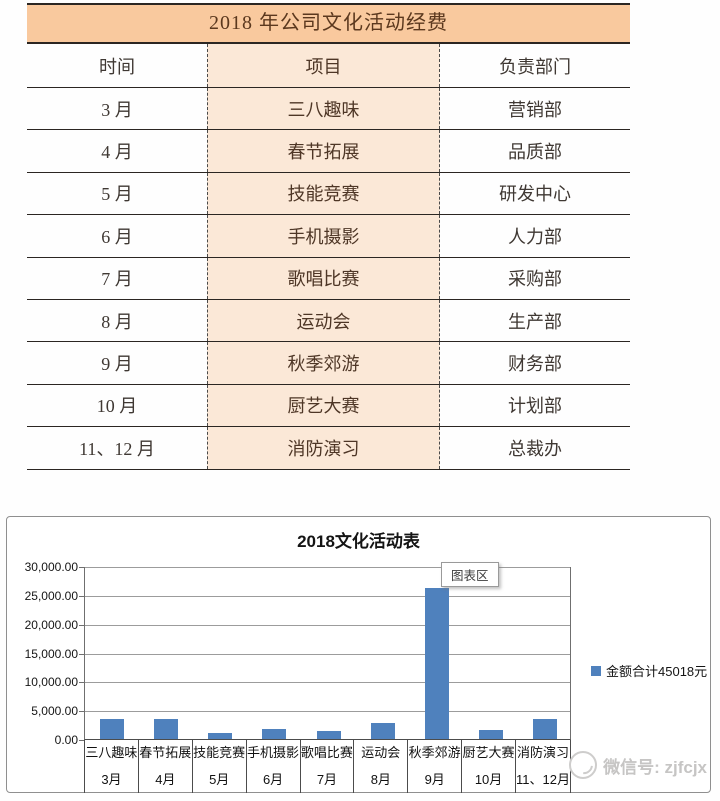  What do you see at coordinates (51, 624) in the screenshot?
I see `y-axis-label: 20,000.00` at bounding box center [51, 624].